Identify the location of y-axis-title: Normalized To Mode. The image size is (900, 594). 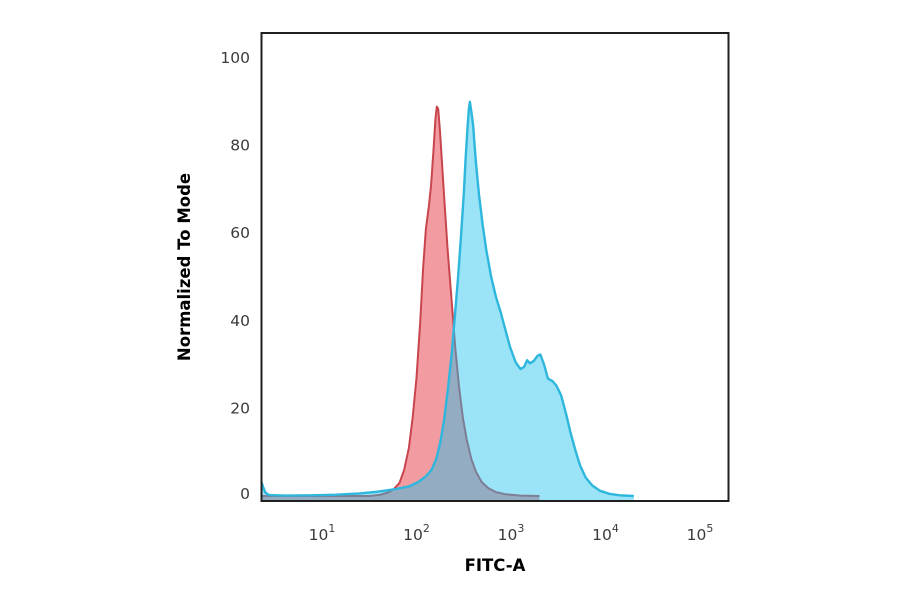
(184, 267).